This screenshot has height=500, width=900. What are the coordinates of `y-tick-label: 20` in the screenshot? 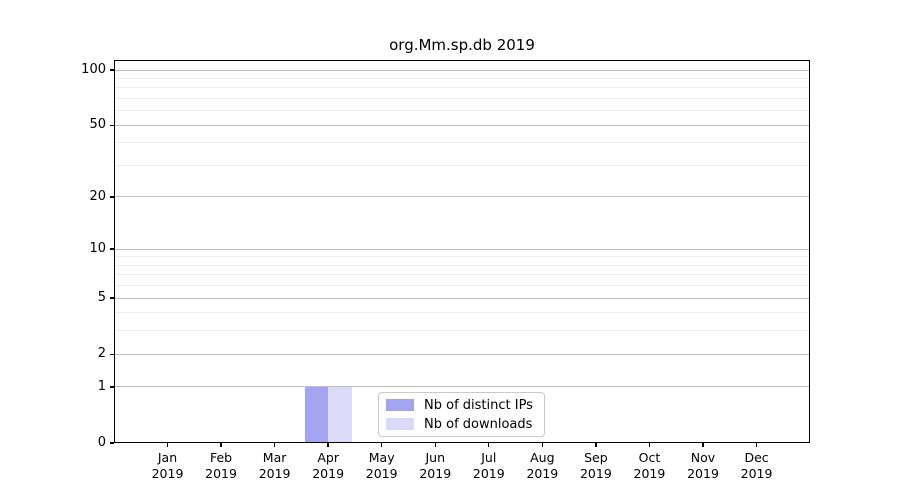 It's located at (97, 196).